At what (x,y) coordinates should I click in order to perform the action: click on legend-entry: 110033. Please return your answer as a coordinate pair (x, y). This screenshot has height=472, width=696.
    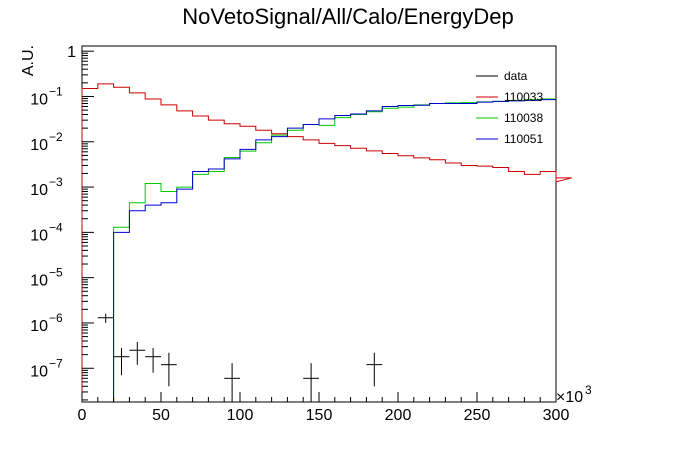
    Looking at the image, I should click on (509, 97).